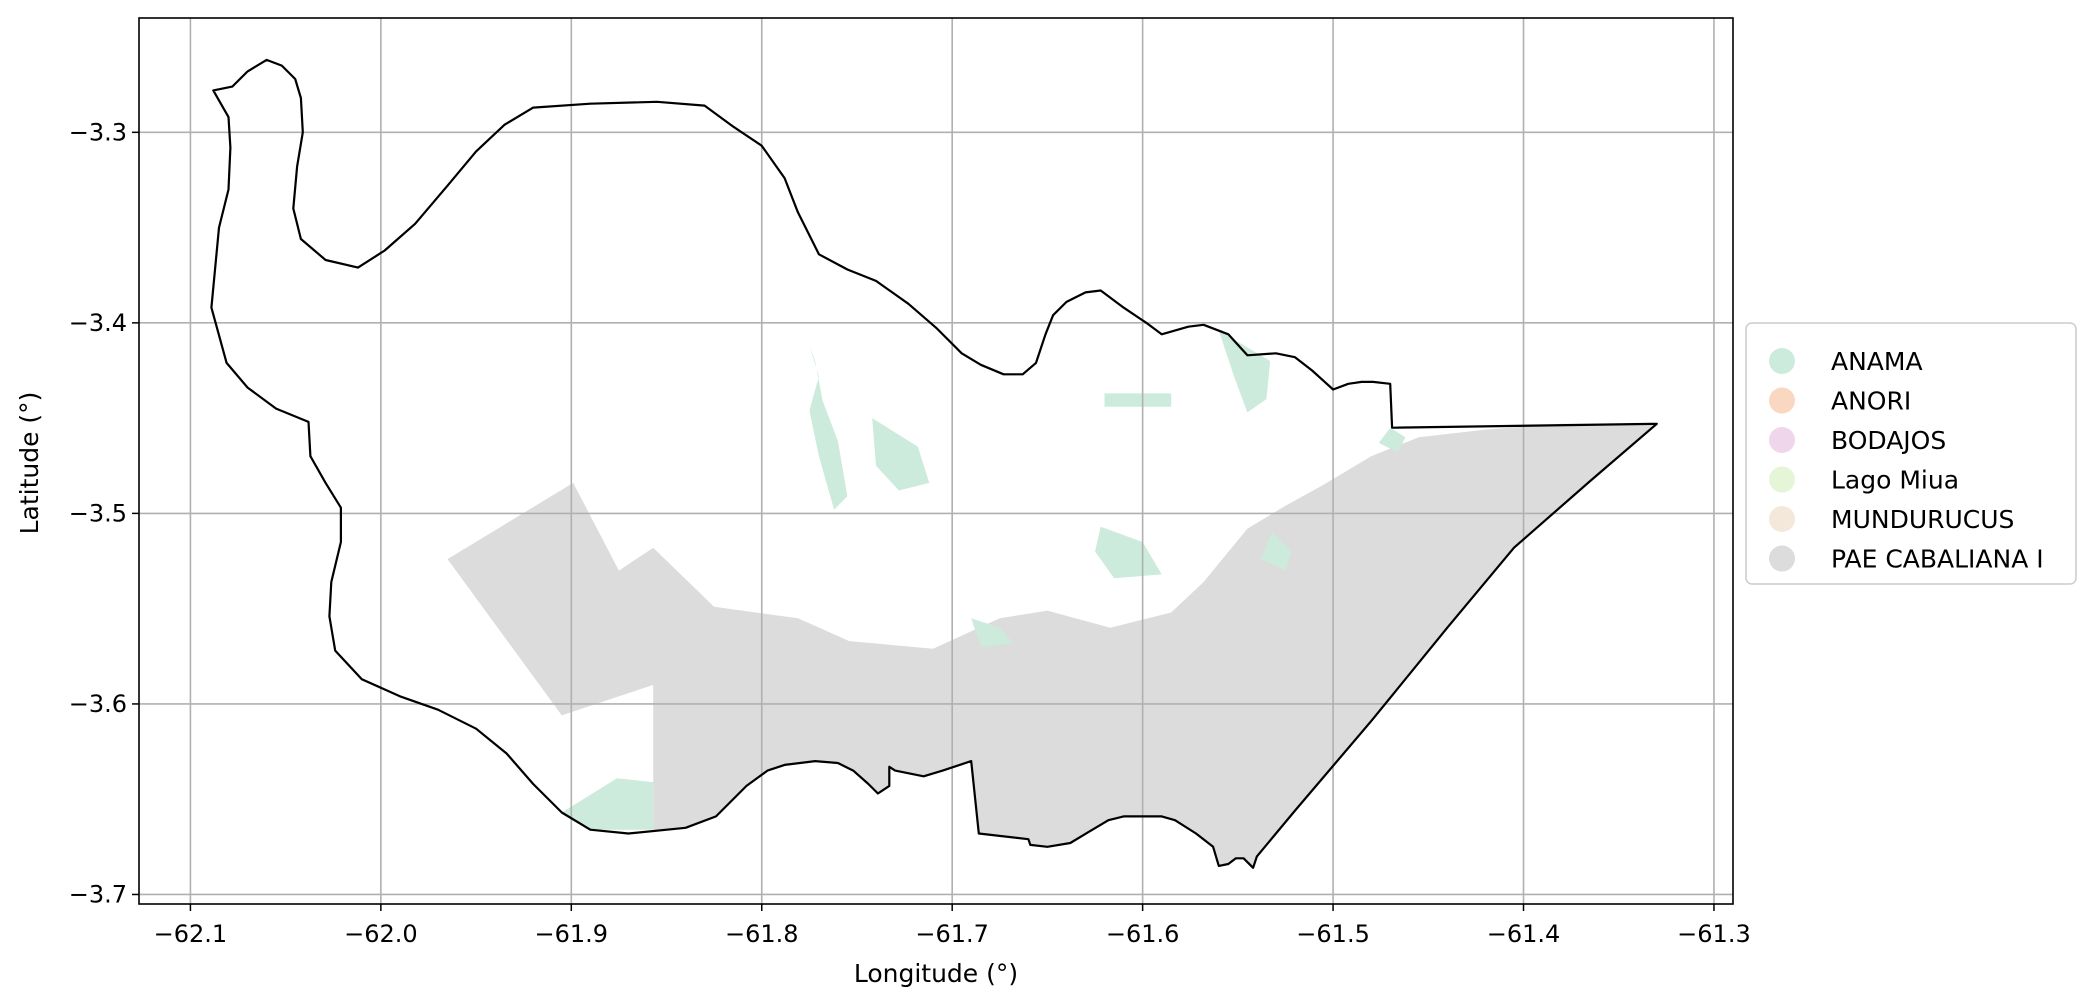 Image resolution: width=2087 pixels, height=1006 pixels. What do you see at coordinates (98, 894) in the screenshot?
I see `y-tick-label: −3.7` at bounding box center [98, 894].